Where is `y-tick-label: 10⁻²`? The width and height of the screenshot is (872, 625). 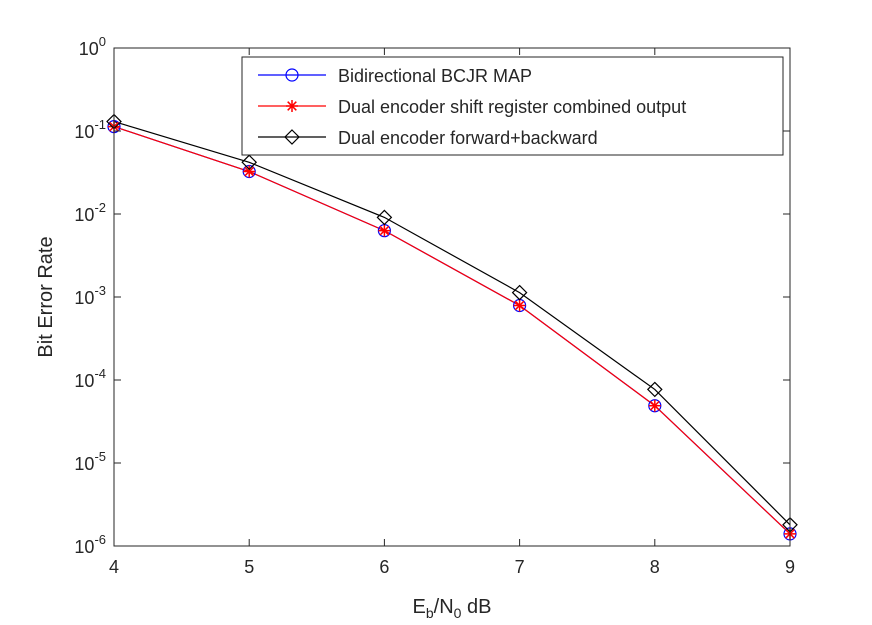
y-tick-label: 10⁻² is located at coordinates (90, 212).